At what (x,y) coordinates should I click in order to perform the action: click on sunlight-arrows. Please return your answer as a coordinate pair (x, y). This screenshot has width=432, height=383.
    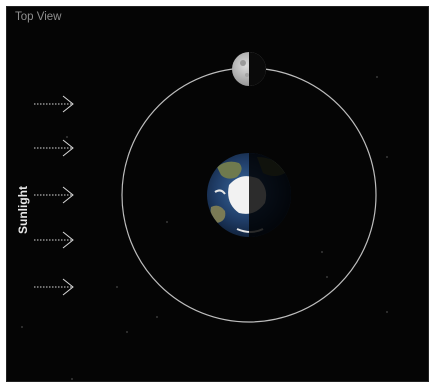
    Looking at the image, I should click on (54, 195).